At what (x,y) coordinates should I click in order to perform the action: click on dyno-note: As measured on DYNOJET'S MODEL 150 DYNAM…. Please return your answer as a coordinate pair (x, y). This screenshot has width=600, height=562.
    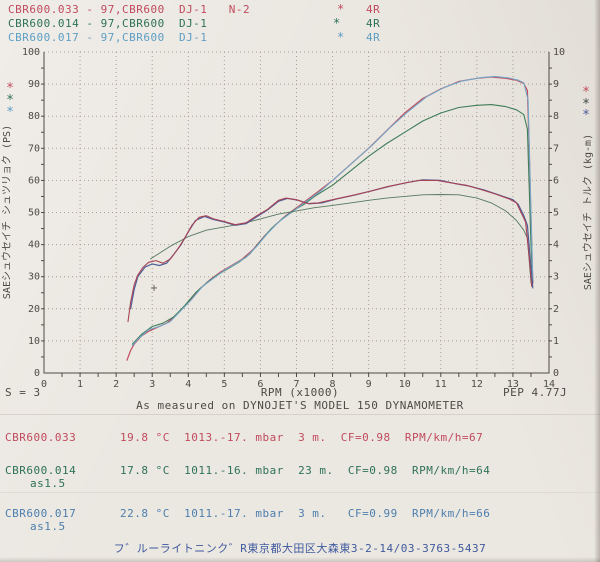
    Looking at the image, I should click on (300, 405).